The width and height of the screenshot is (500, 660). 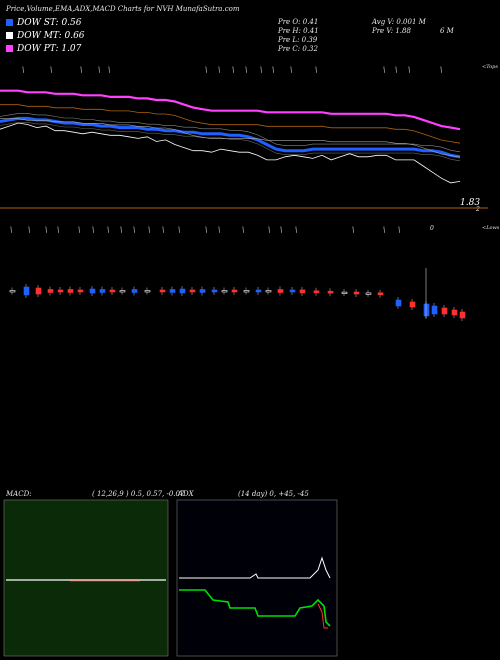 I want to click on top-signal-tick-3: \, so click(x=99, y=70).